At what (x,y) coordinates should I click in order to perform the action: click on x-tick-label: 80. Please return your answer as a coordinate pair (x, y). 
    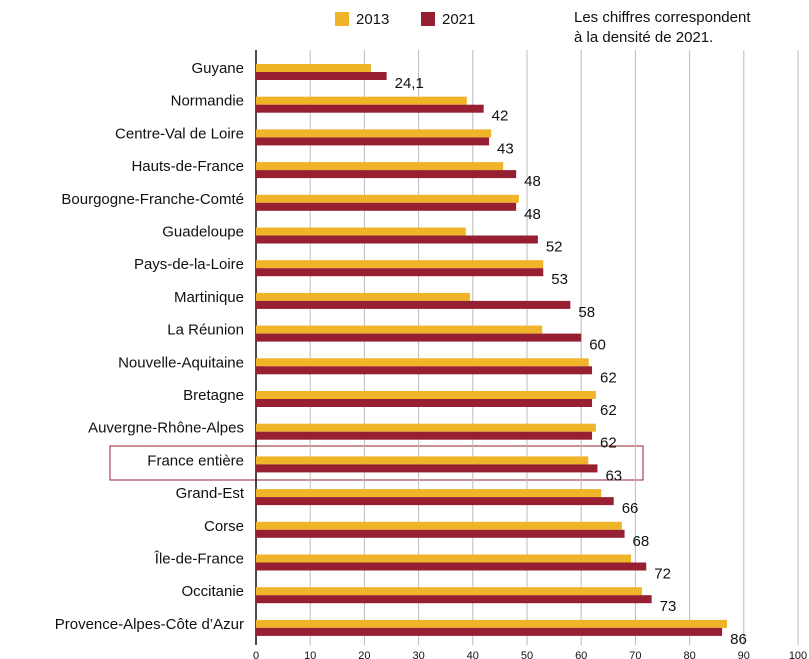
    Looking at the image, I should click on (689, 654).